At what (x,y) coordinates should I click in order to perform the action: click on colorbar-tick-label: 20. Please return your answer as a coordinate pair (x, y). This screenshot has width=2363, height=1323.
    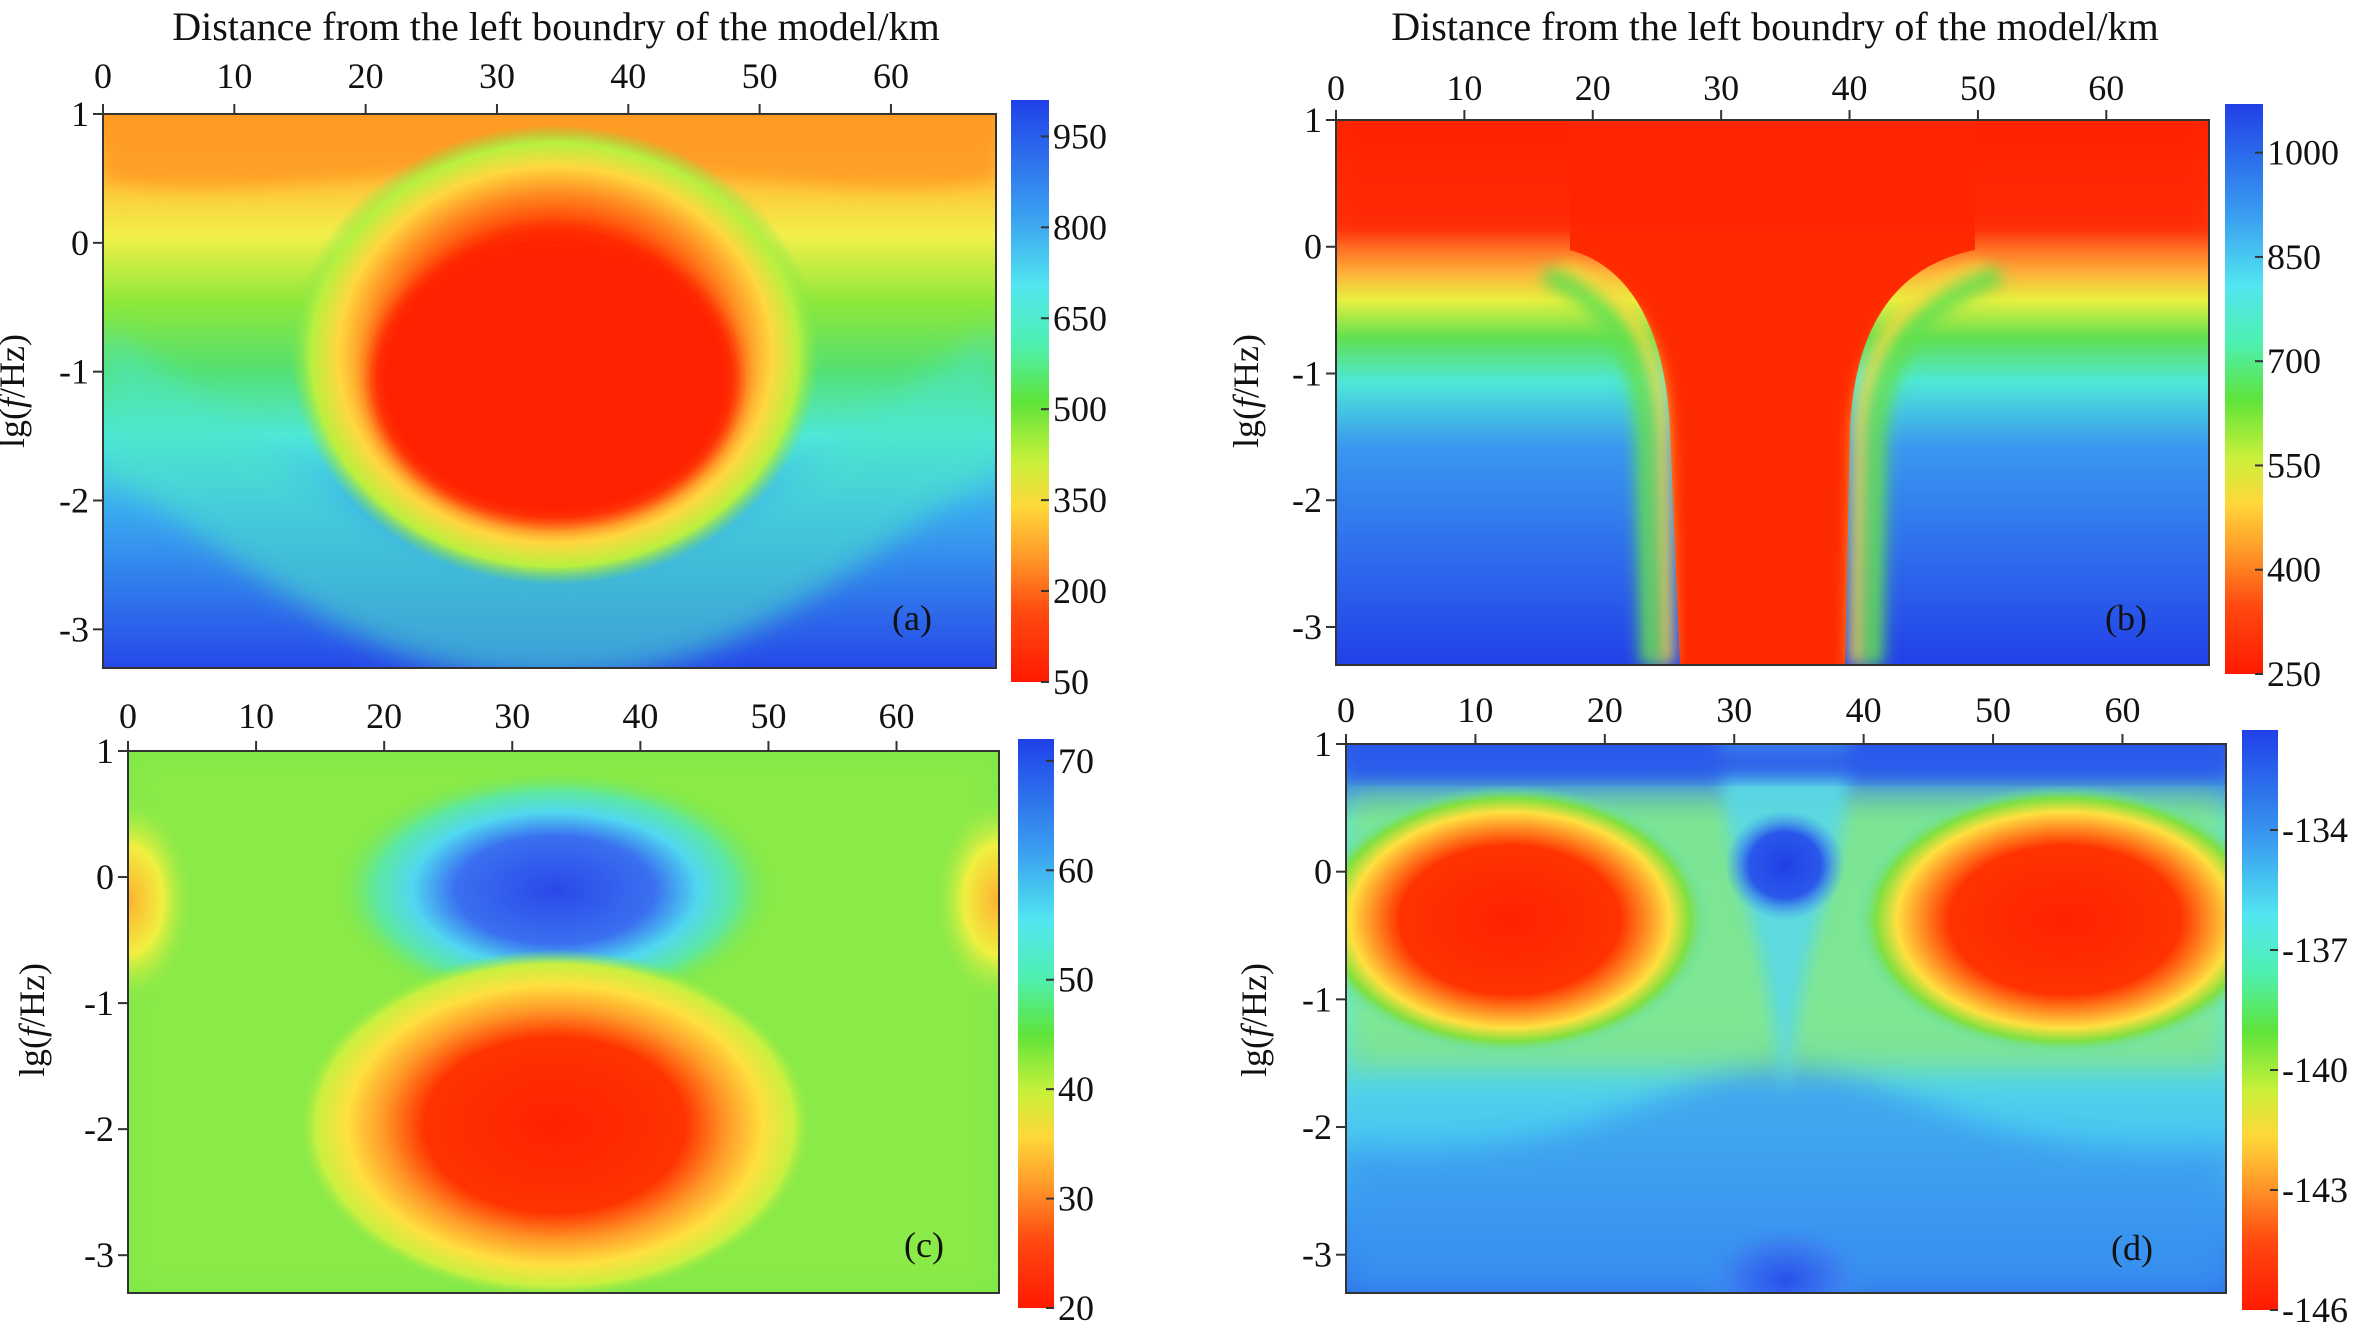
    Looking at the image, I should click on (1076, 1305).